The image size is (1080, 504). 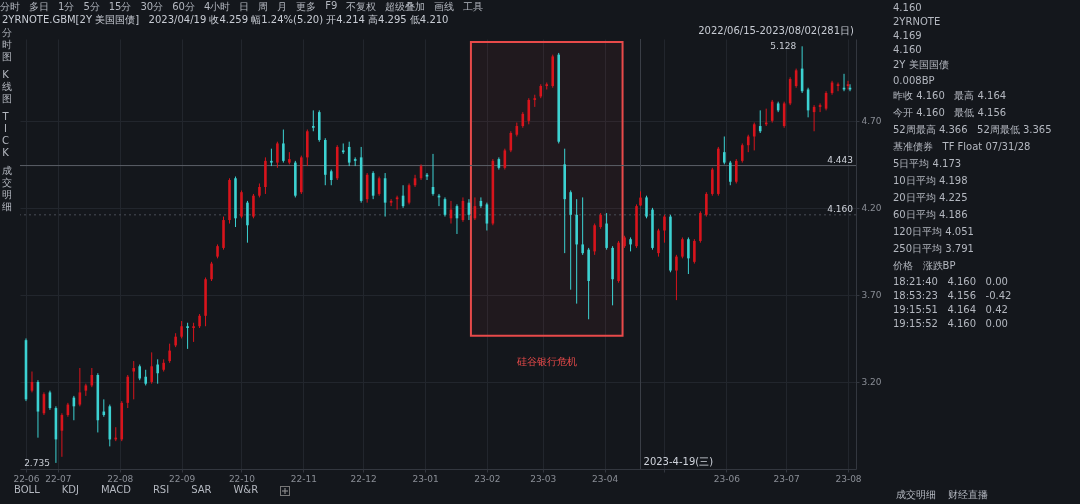 What do you see at coordinates (727, 478) in the screenshot?
I see `x-tick-label: 23-06` at bounding box center [727, 478].